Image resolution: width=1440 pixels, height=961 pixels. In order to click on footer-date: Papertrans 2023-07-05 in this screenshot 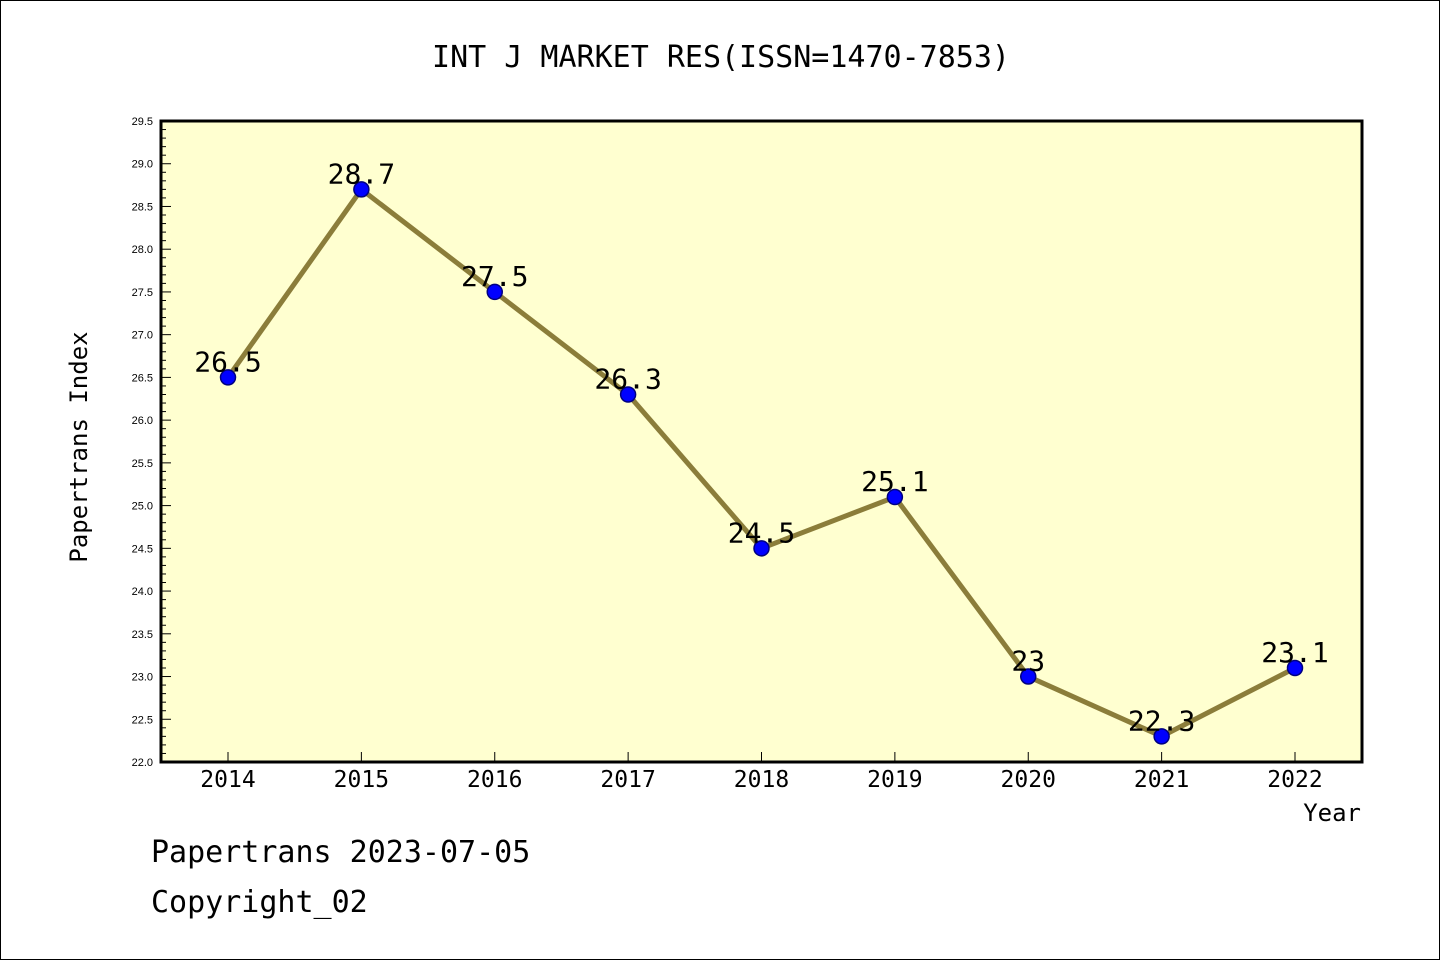, I will do `click(341, 852)`.